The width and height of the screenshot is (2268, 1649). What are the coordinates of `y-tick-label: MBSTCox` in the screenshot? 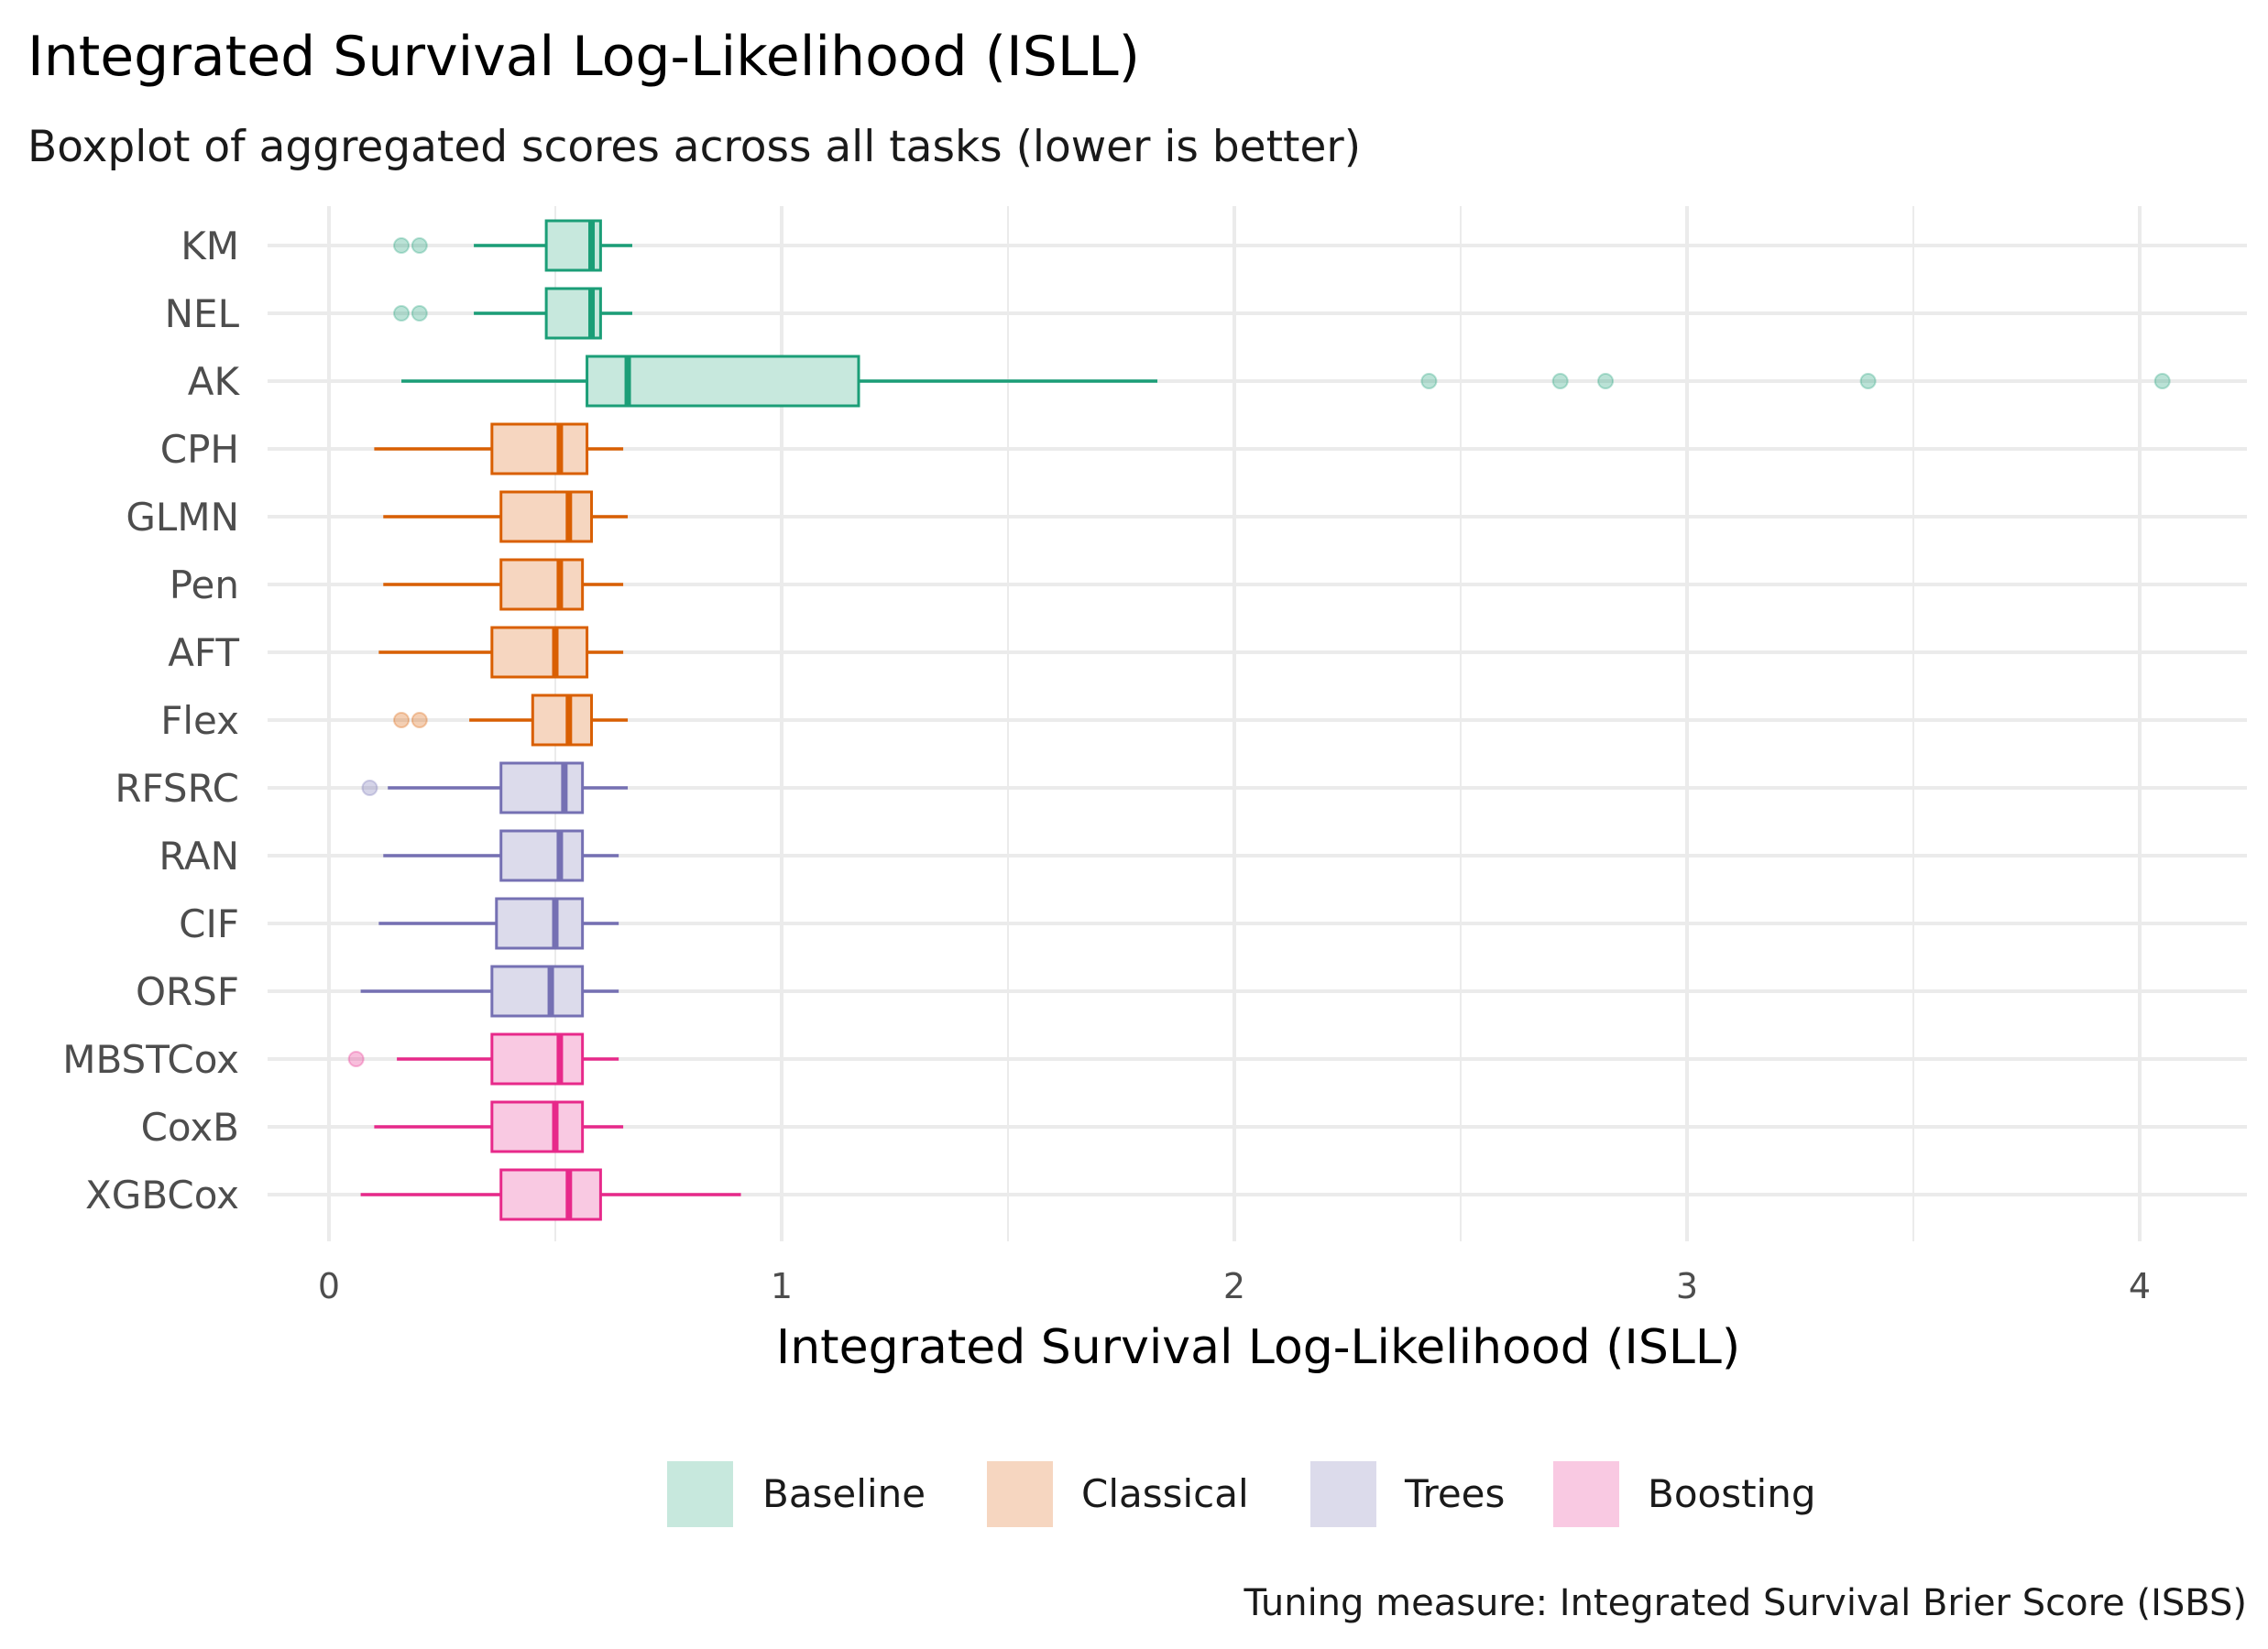 It's located at (150, 1059).